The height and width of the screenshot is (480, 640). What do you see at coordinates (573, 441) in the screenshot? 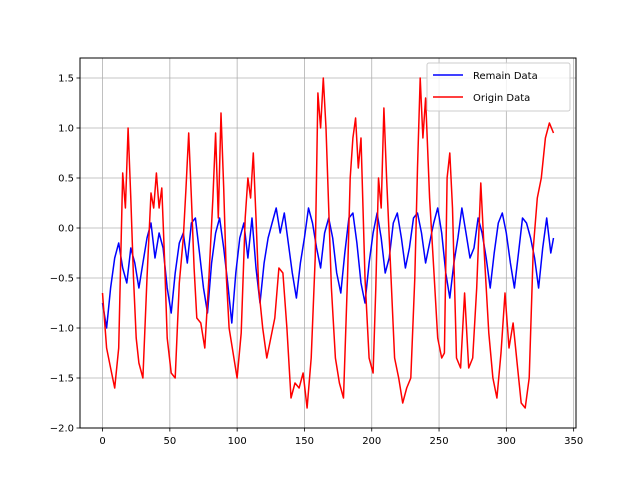
I see `x-tick-label: 350` at bounding box center [573, 441].